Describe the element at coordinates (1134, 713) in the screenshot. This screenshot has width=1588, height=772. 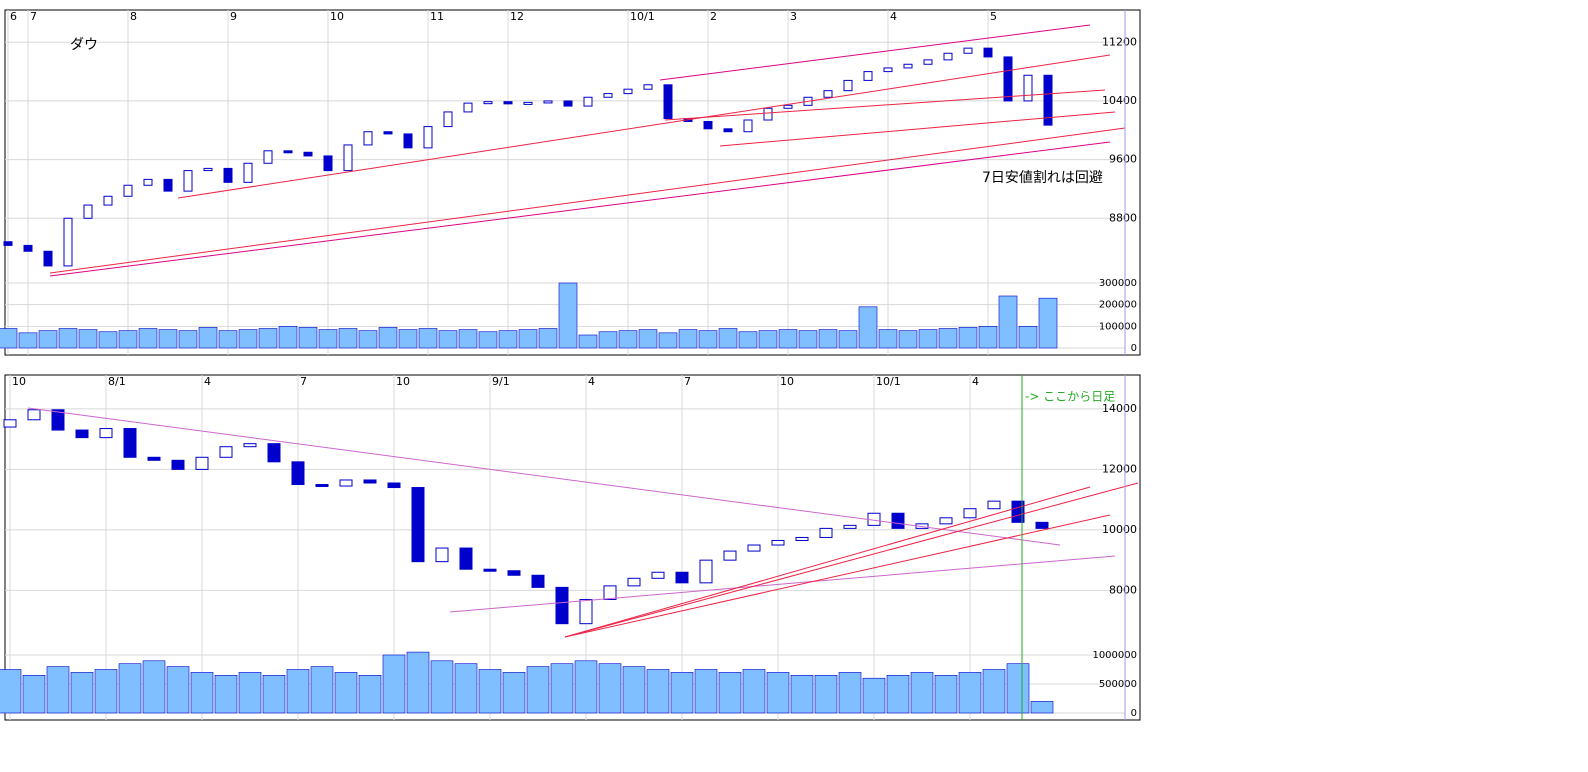
I see `volume-tick-label: 0` at that location.